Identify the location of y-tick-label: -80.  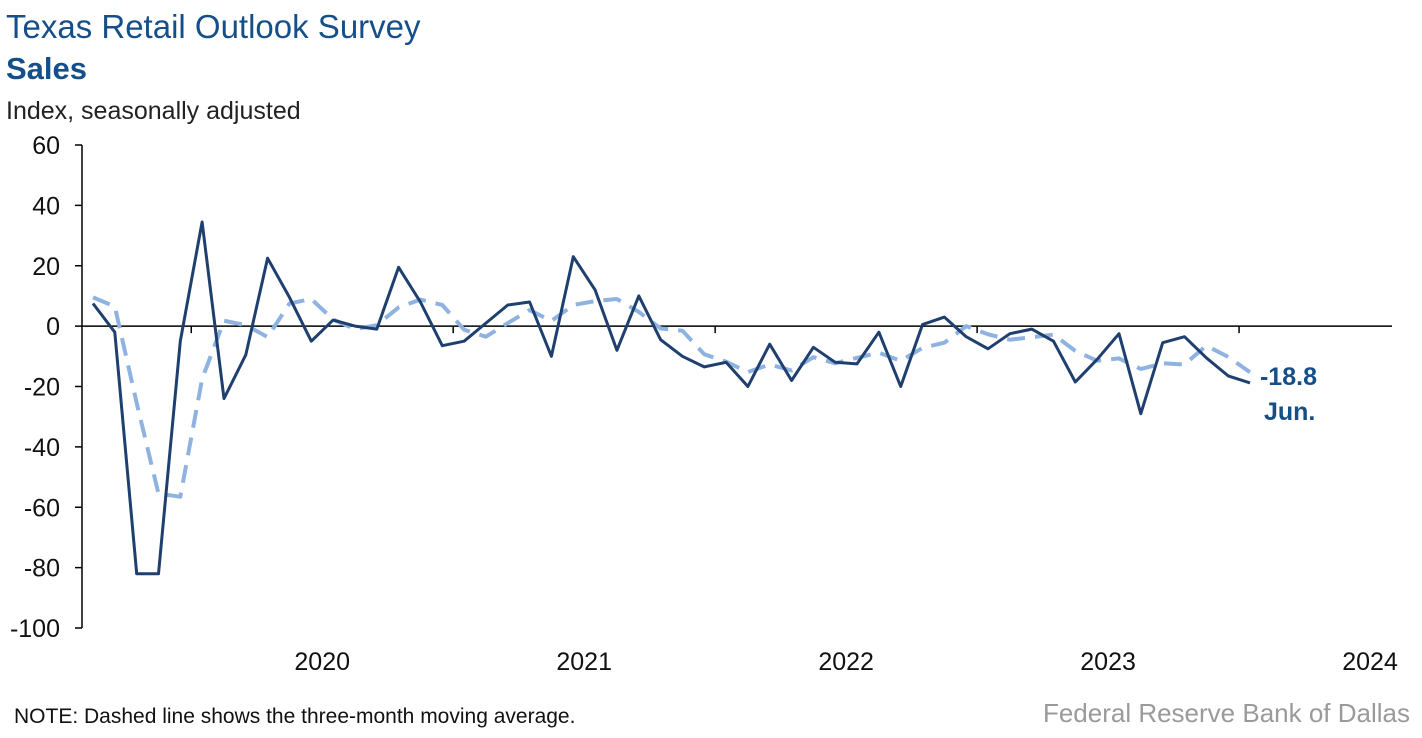
(42, 569).